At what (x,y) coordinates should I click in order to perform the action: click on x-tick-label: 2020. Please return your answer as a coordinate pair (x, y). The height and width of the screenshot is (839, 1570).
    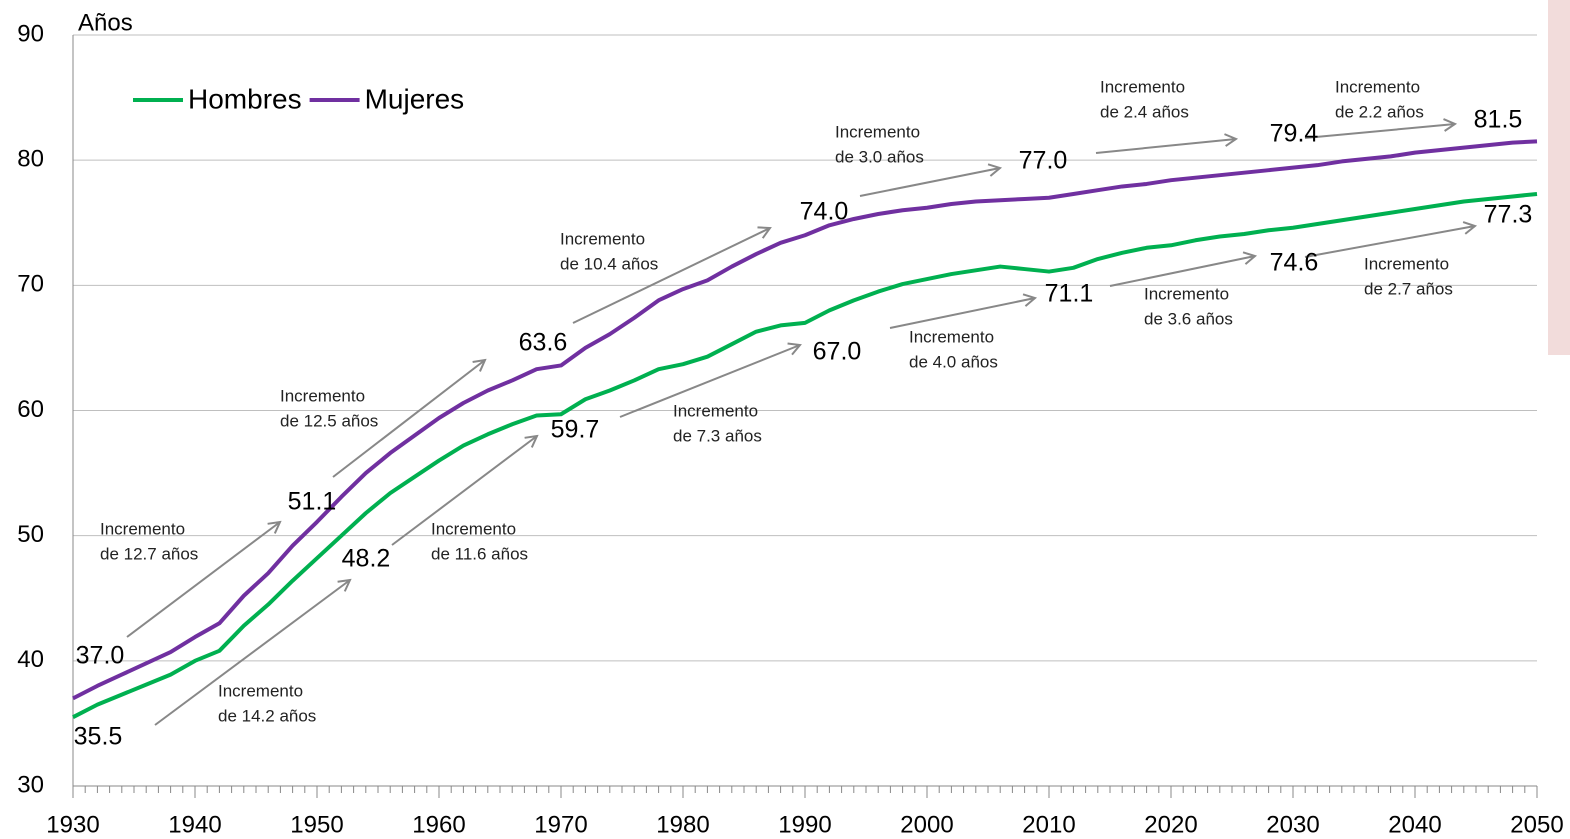
    Looking at the image, I should click on (1170, 824).